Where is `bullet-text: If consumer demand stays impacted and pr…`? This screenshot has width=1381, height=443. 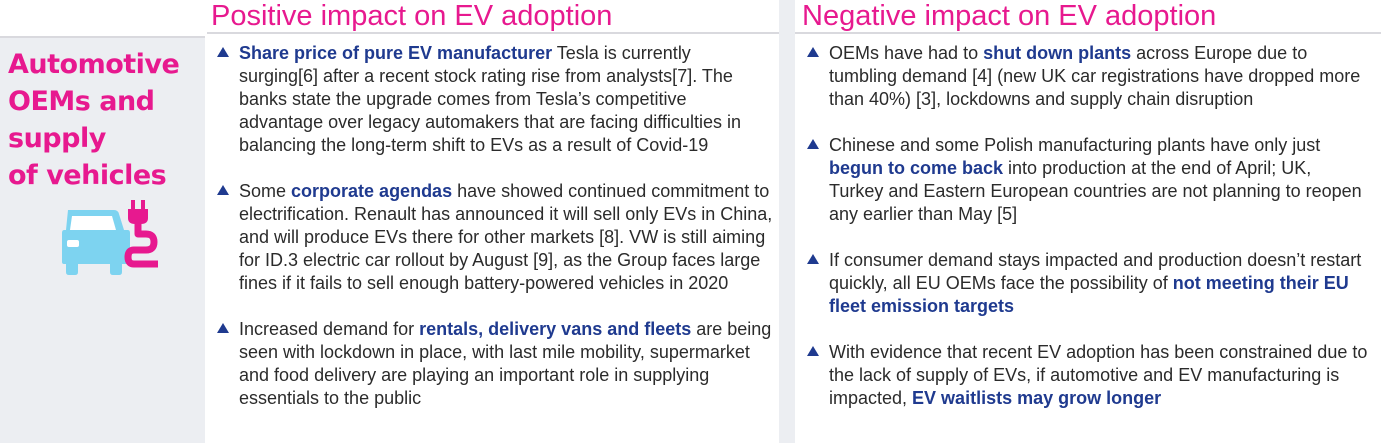
bullet-text: If consumer demand stays impacted and pr… is located at coordinates (1095, 271).